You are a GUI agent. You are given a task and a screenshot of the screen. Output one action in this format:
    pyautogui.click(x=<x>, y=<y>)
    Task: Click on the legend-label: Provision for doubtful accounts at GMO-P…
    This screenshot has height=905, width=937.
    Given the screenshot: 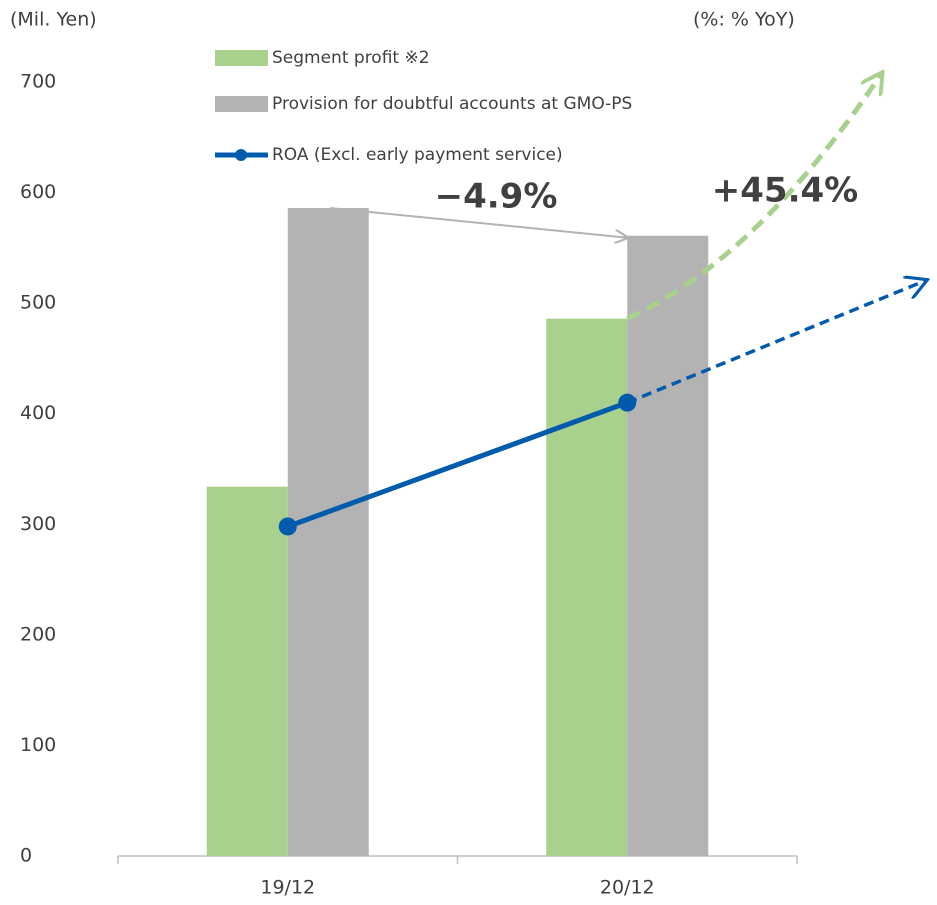 What is the action you would take?
    pyautogui.click(x=452, y=104)
    